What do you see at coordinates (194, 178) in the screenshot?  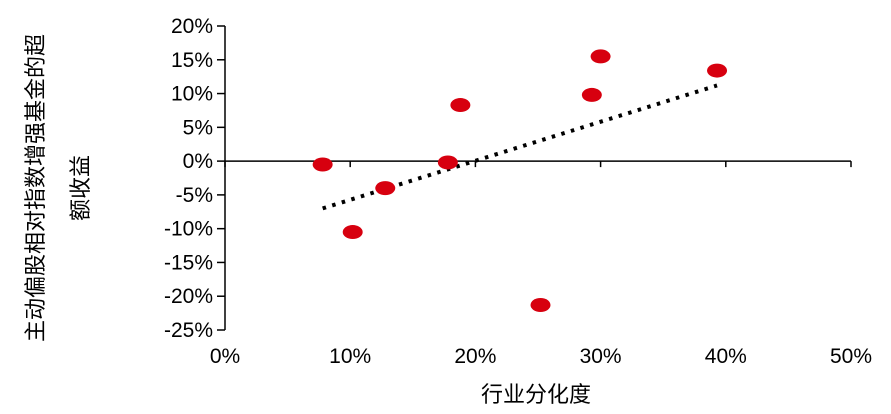 I see `y-axis-ticks: 20% 15% 10% 5% 0% -5% -10% -15% -20% -25%` at bounding box center [194, 178].